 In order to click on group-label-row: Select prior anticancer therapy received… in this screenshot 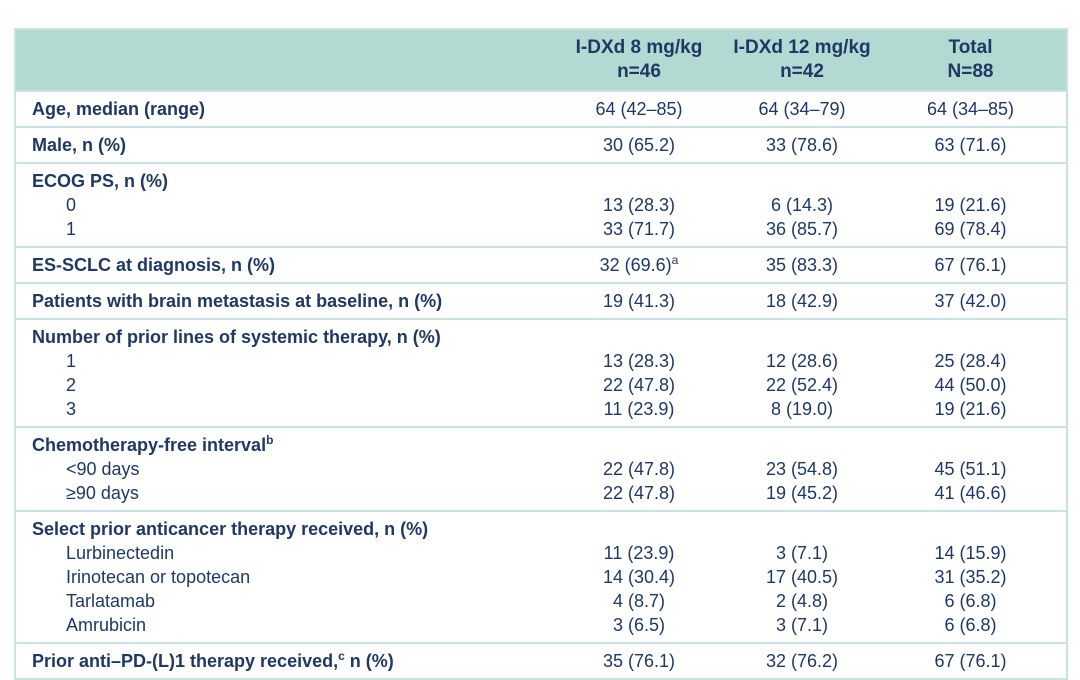, I will do `click(541, 526)`.